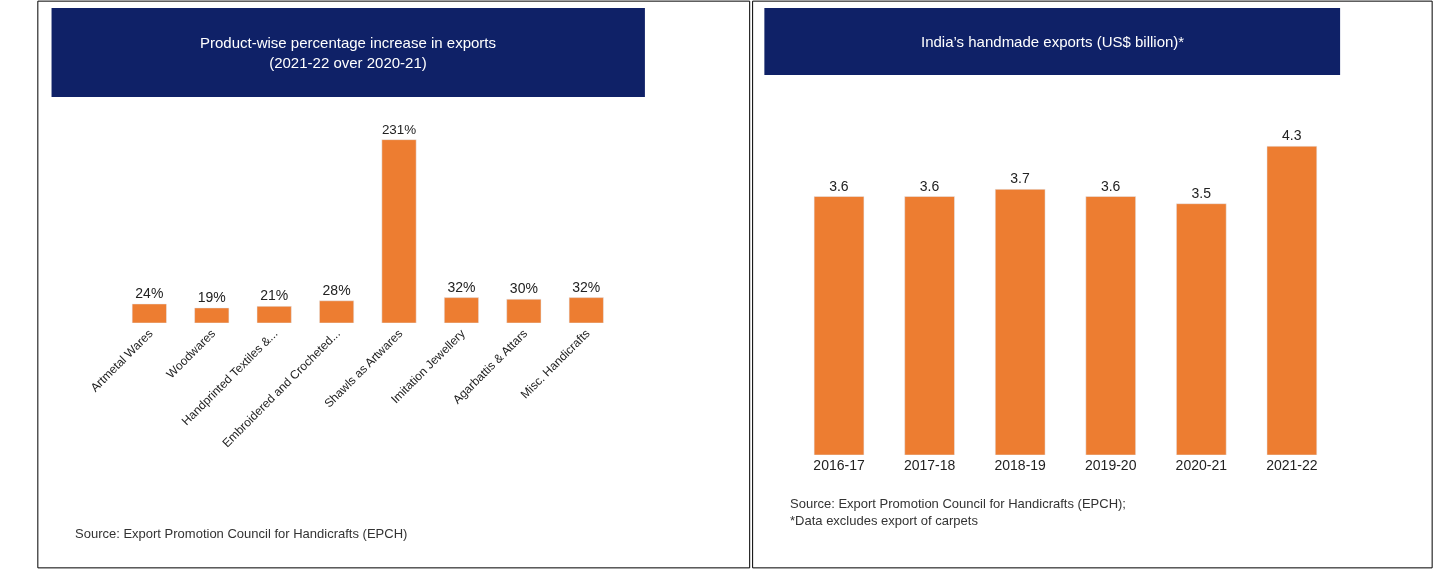 The image size is (1439, 569). What do you see at coordinates (839, 465) in the screenshot?
I see `x-tick-label: 2016-17` at bounding box center [839, 465].